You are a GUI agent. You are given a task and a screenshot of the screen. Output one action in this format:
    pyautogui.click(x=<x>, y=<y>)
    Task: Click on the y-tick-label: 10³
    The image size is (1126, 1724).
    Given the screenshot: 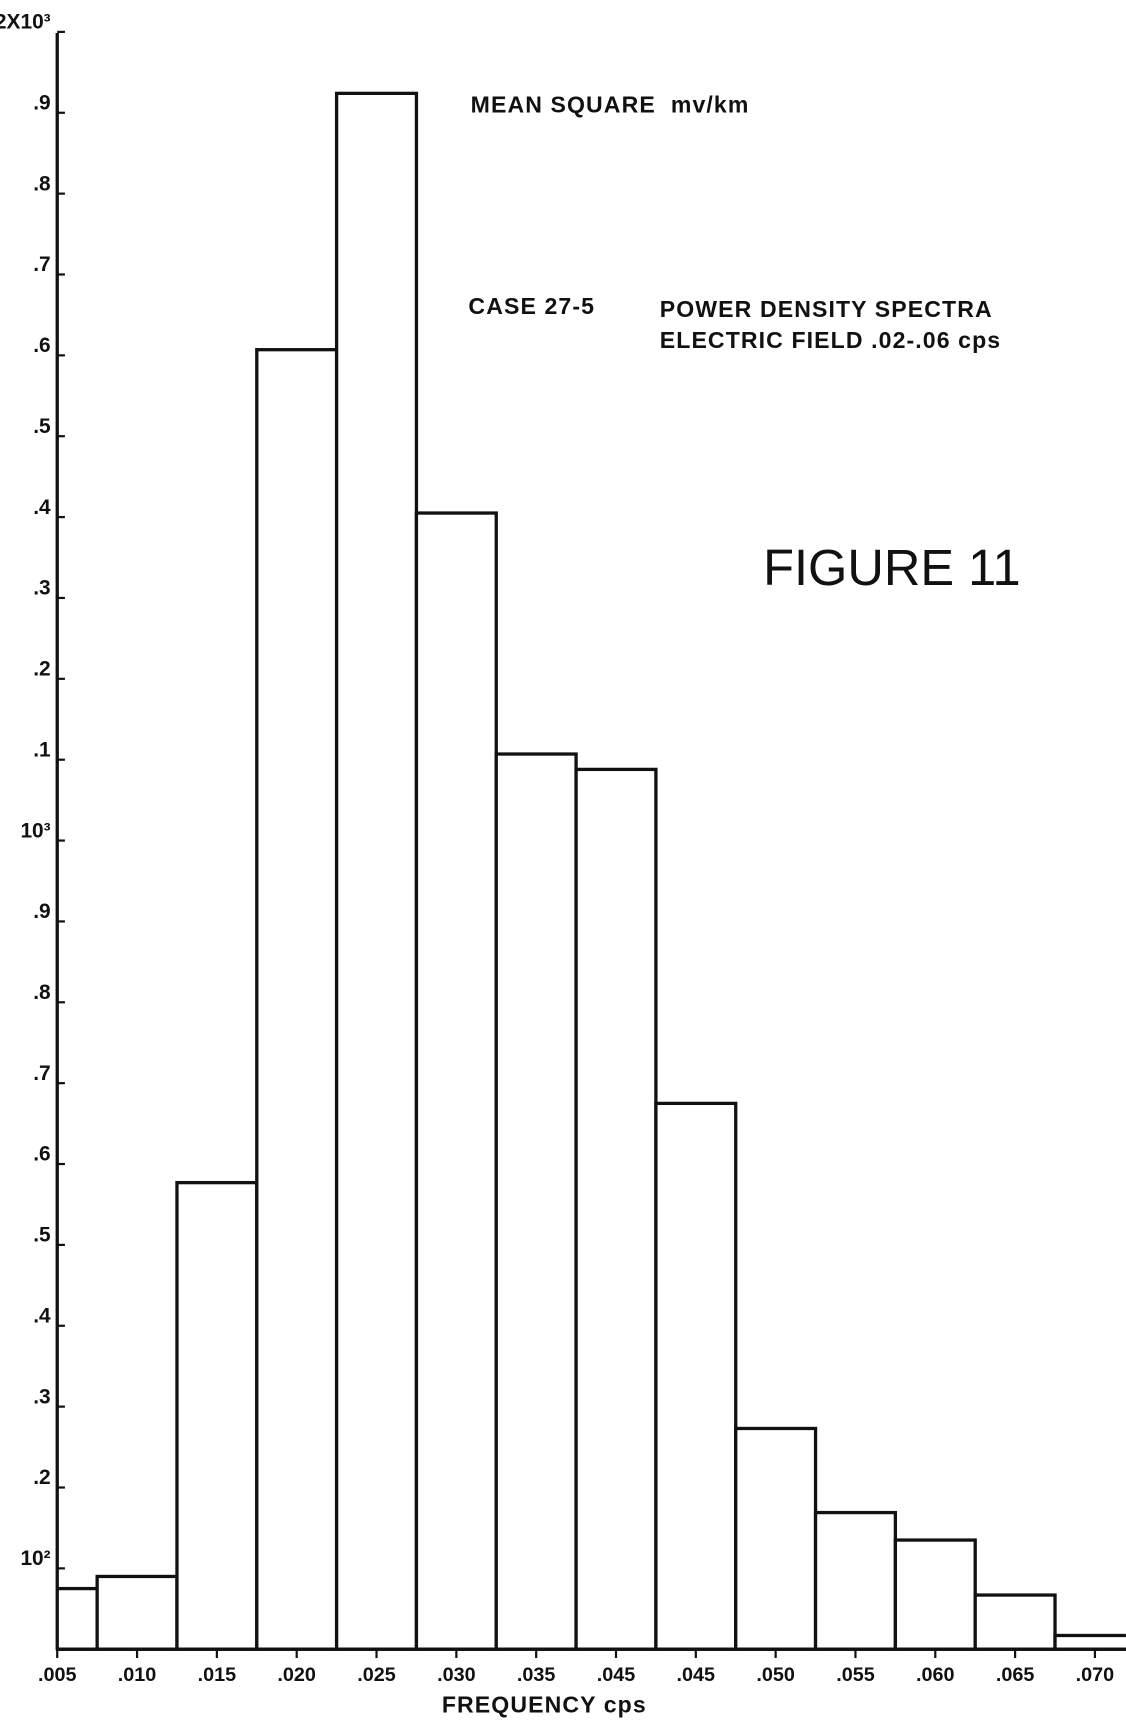 What is the action you would take?
    pyautogui.click(x=35, y=830)
    